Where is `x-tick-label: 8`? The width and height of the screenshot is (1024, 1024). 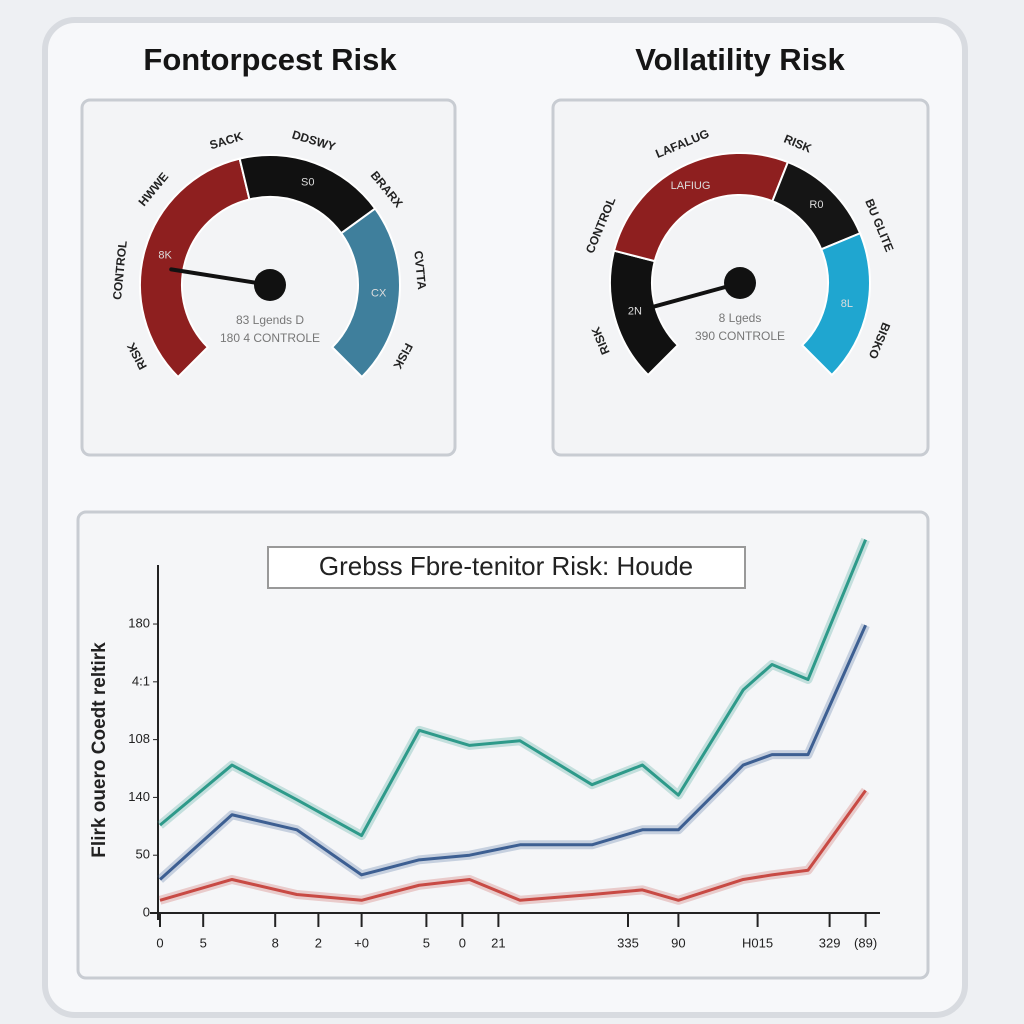
x-tick-label: 8 is located at coordinates (275, 942).